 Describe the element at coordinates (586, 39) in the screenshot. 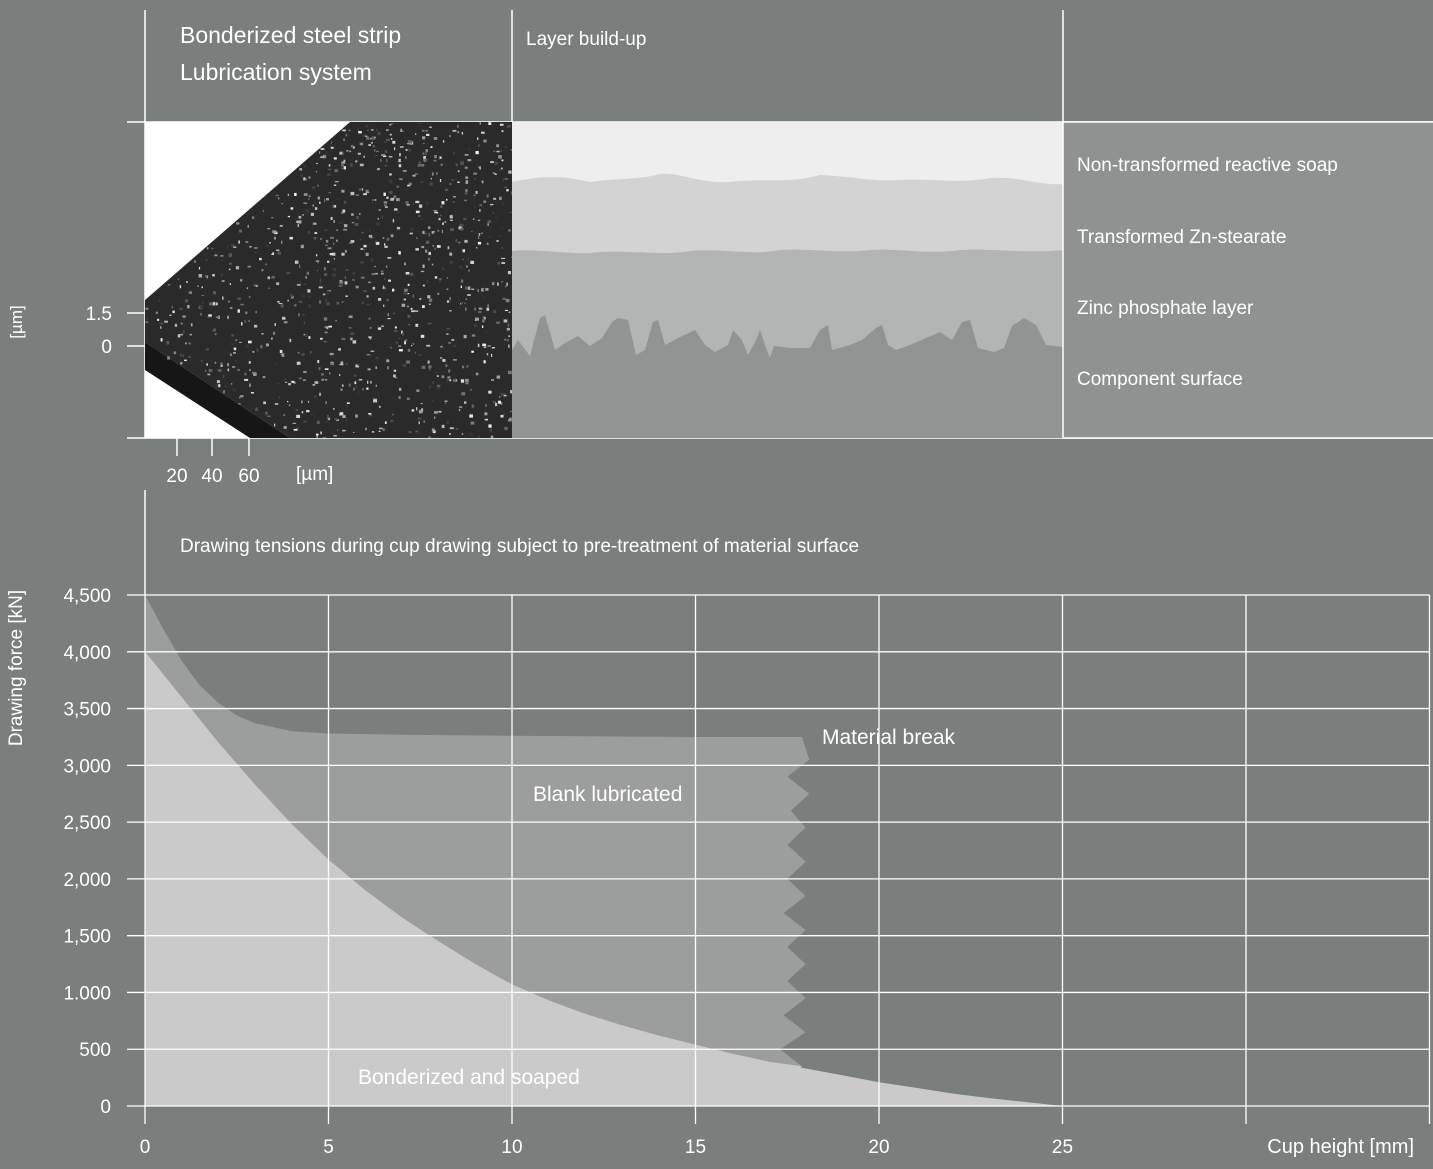

I see `layer-build-up-title: Layer build-up` at that location.